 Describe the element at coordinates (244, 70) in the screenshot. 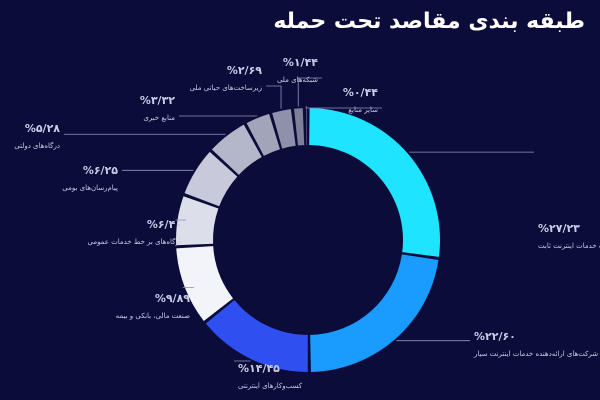

I see `value-label: %۲/۶۹` at that location.